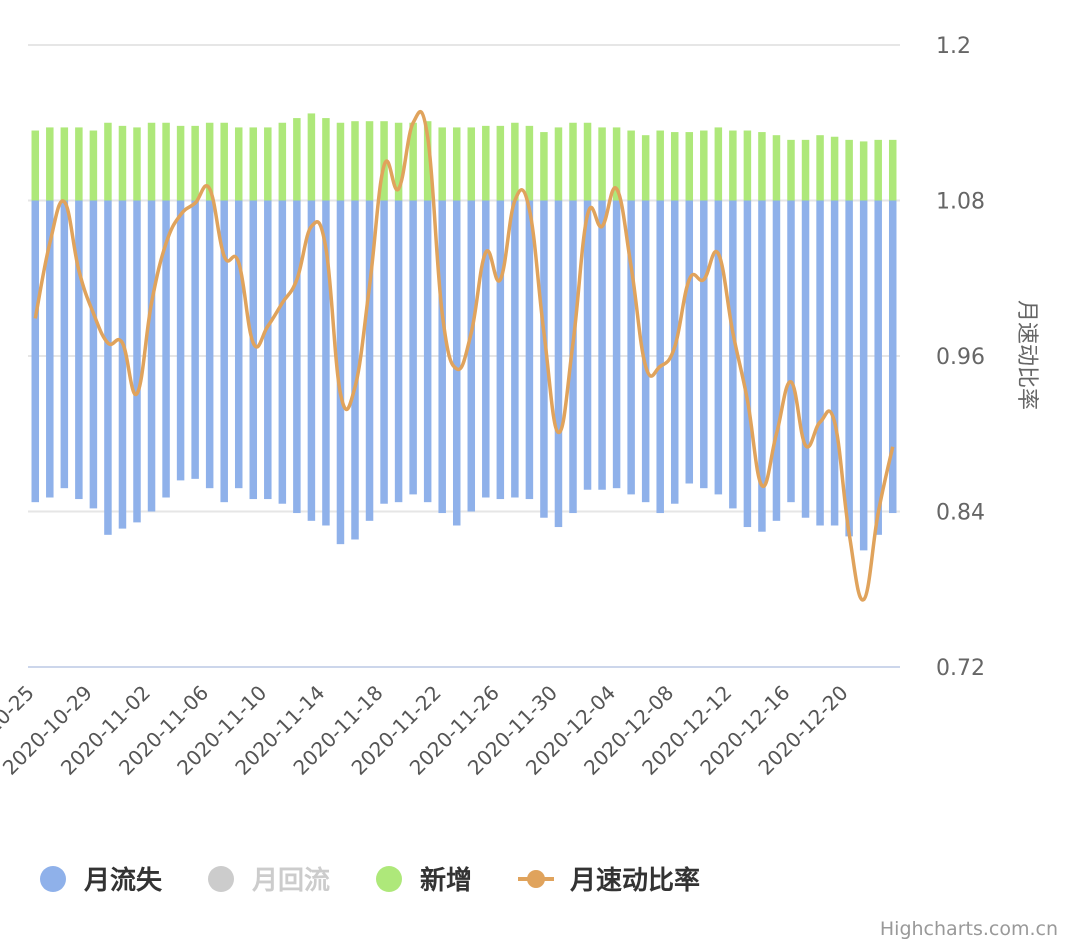 This screenshot has width=1080, height=948. What do you see at coordinates (635, 881) in the screenshot?
I see `legend-label: 月速动比率` at bounding box center [635, 881].